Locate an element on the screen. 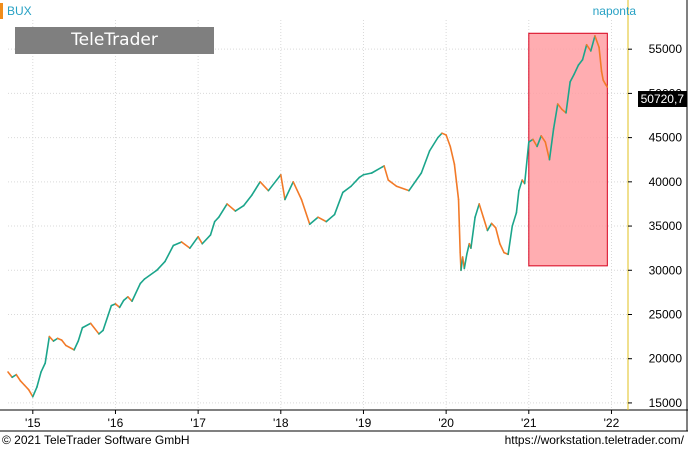  teletrader-logo: TeleTrader WorkStation is located at coordinates (114, 52).